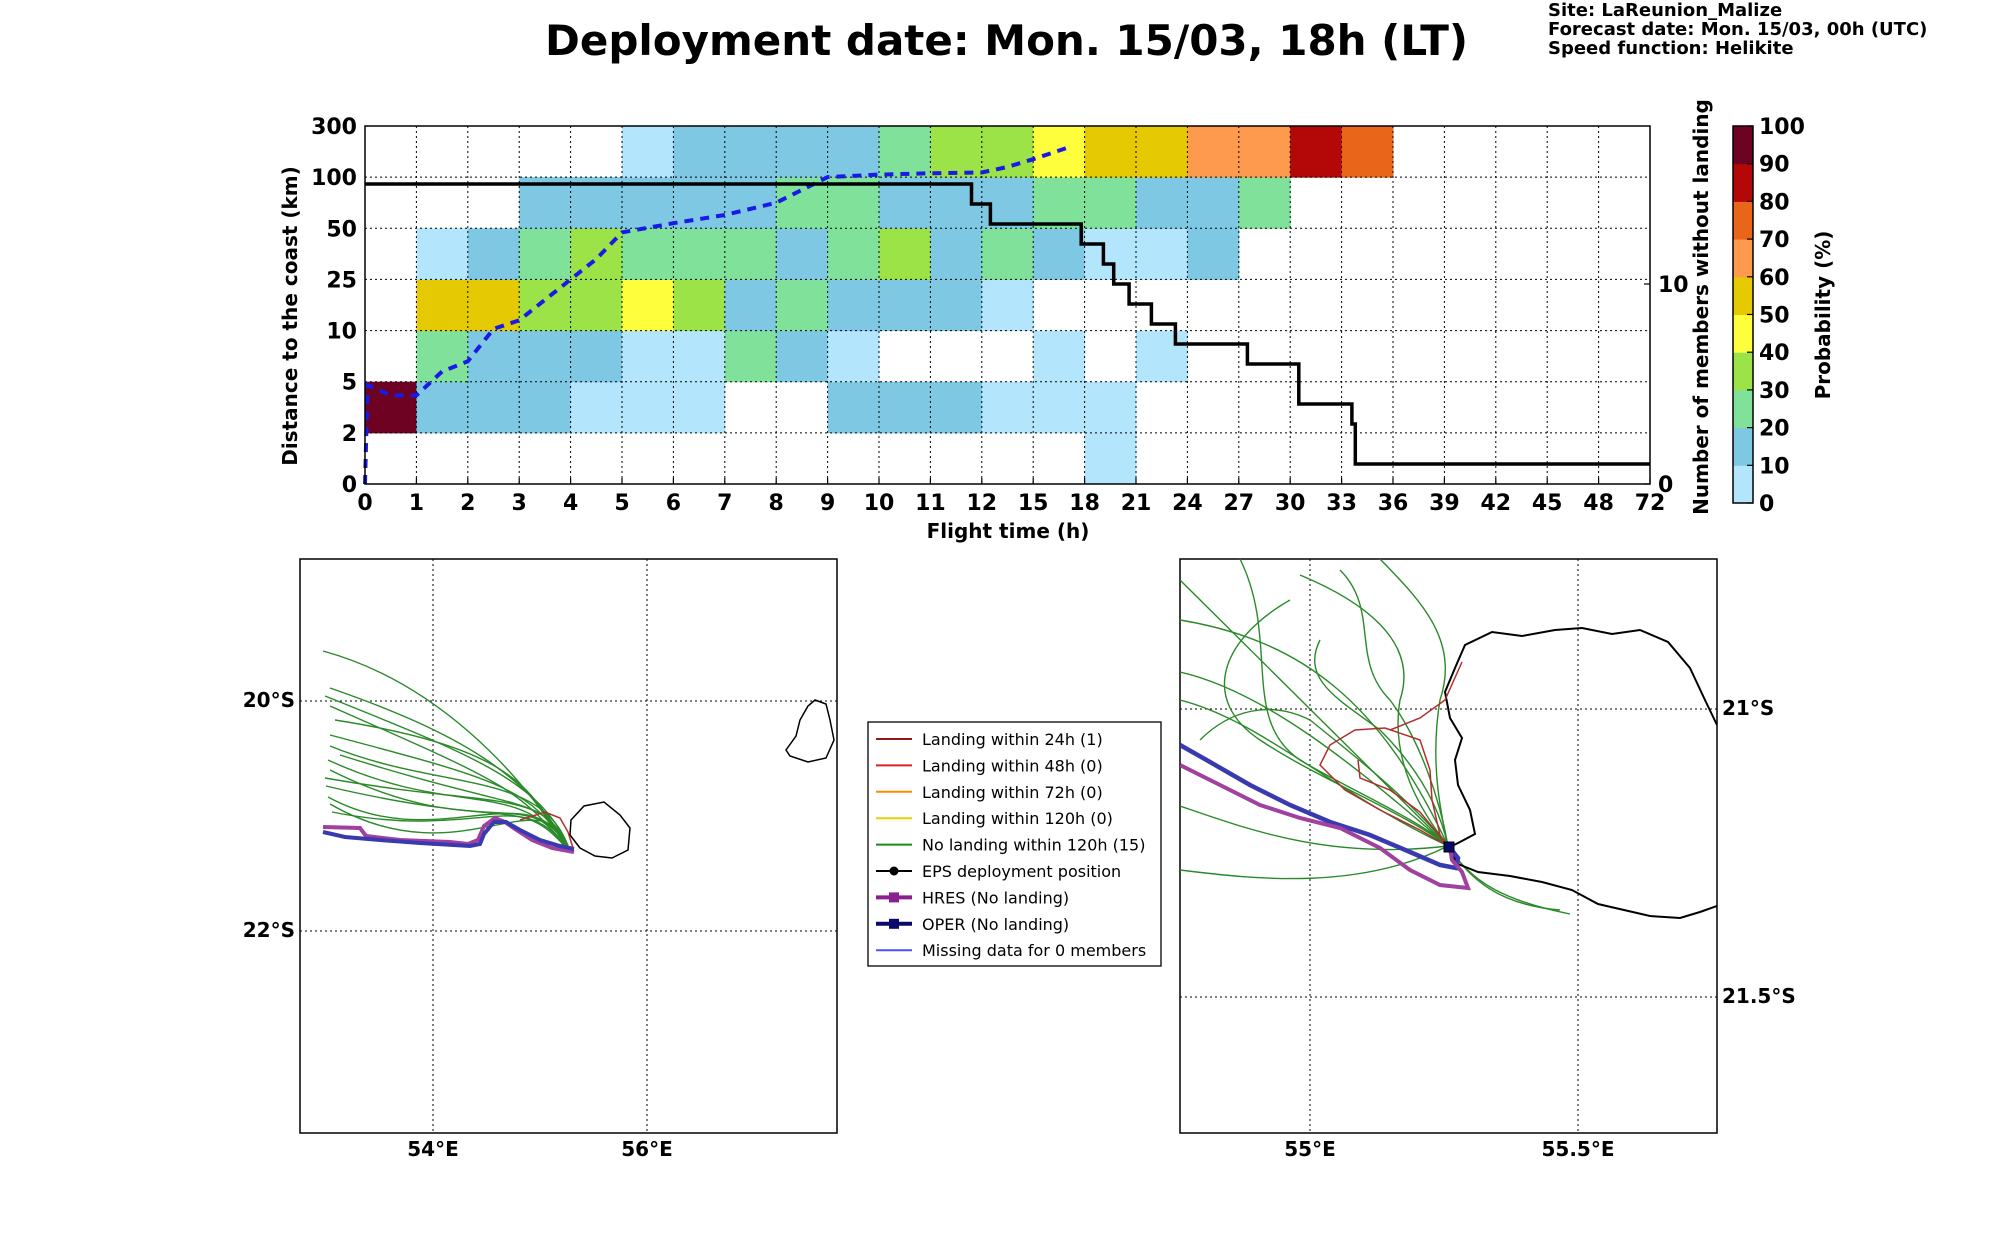 Image resolution: width=2000 pixels, height=1250 pixels. I want to click on colorbar-ticks: 0 10 20 30 40 50 60 70 80 90 100, so click(1776, 316).